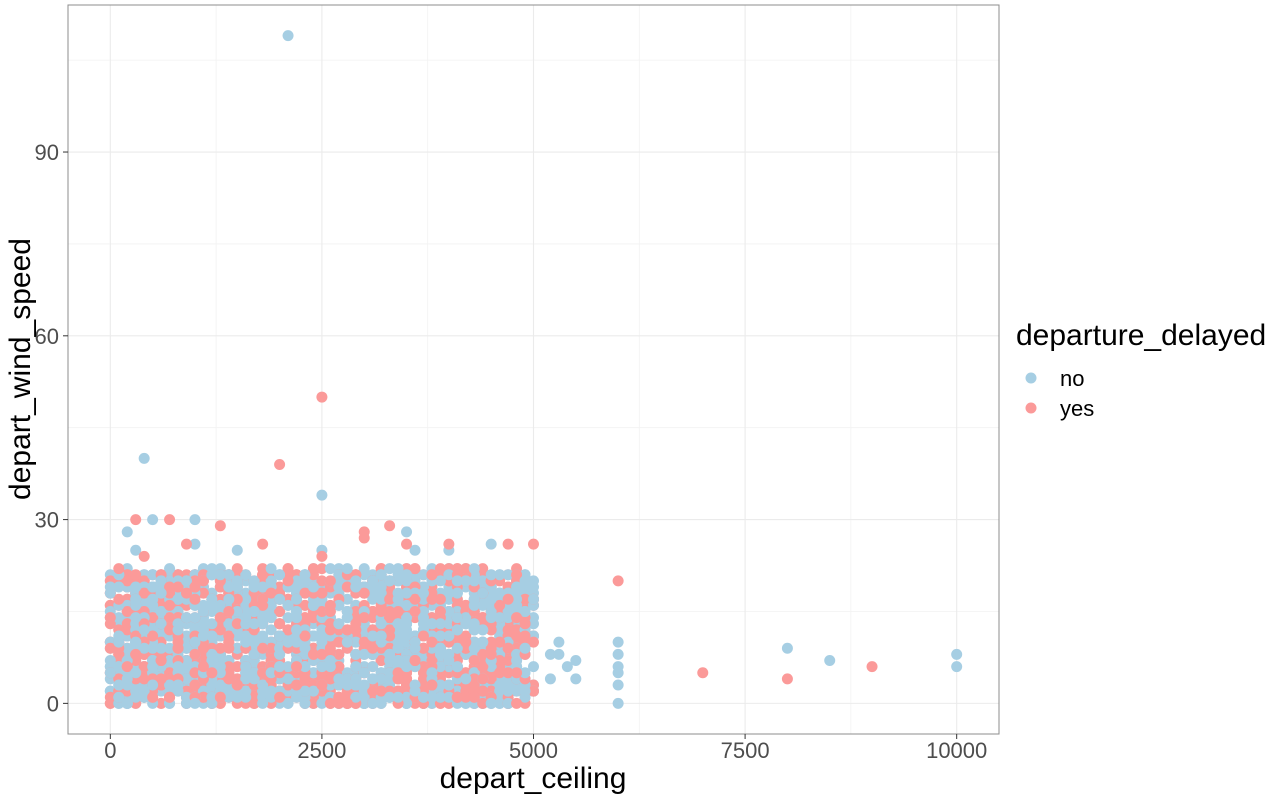 The height and width of the screenshot is (800, 1280). What do you see at coordinates (53, 703) in the screenshot?
I see `y-tick-label: 0` at bounding box center [53, 703].